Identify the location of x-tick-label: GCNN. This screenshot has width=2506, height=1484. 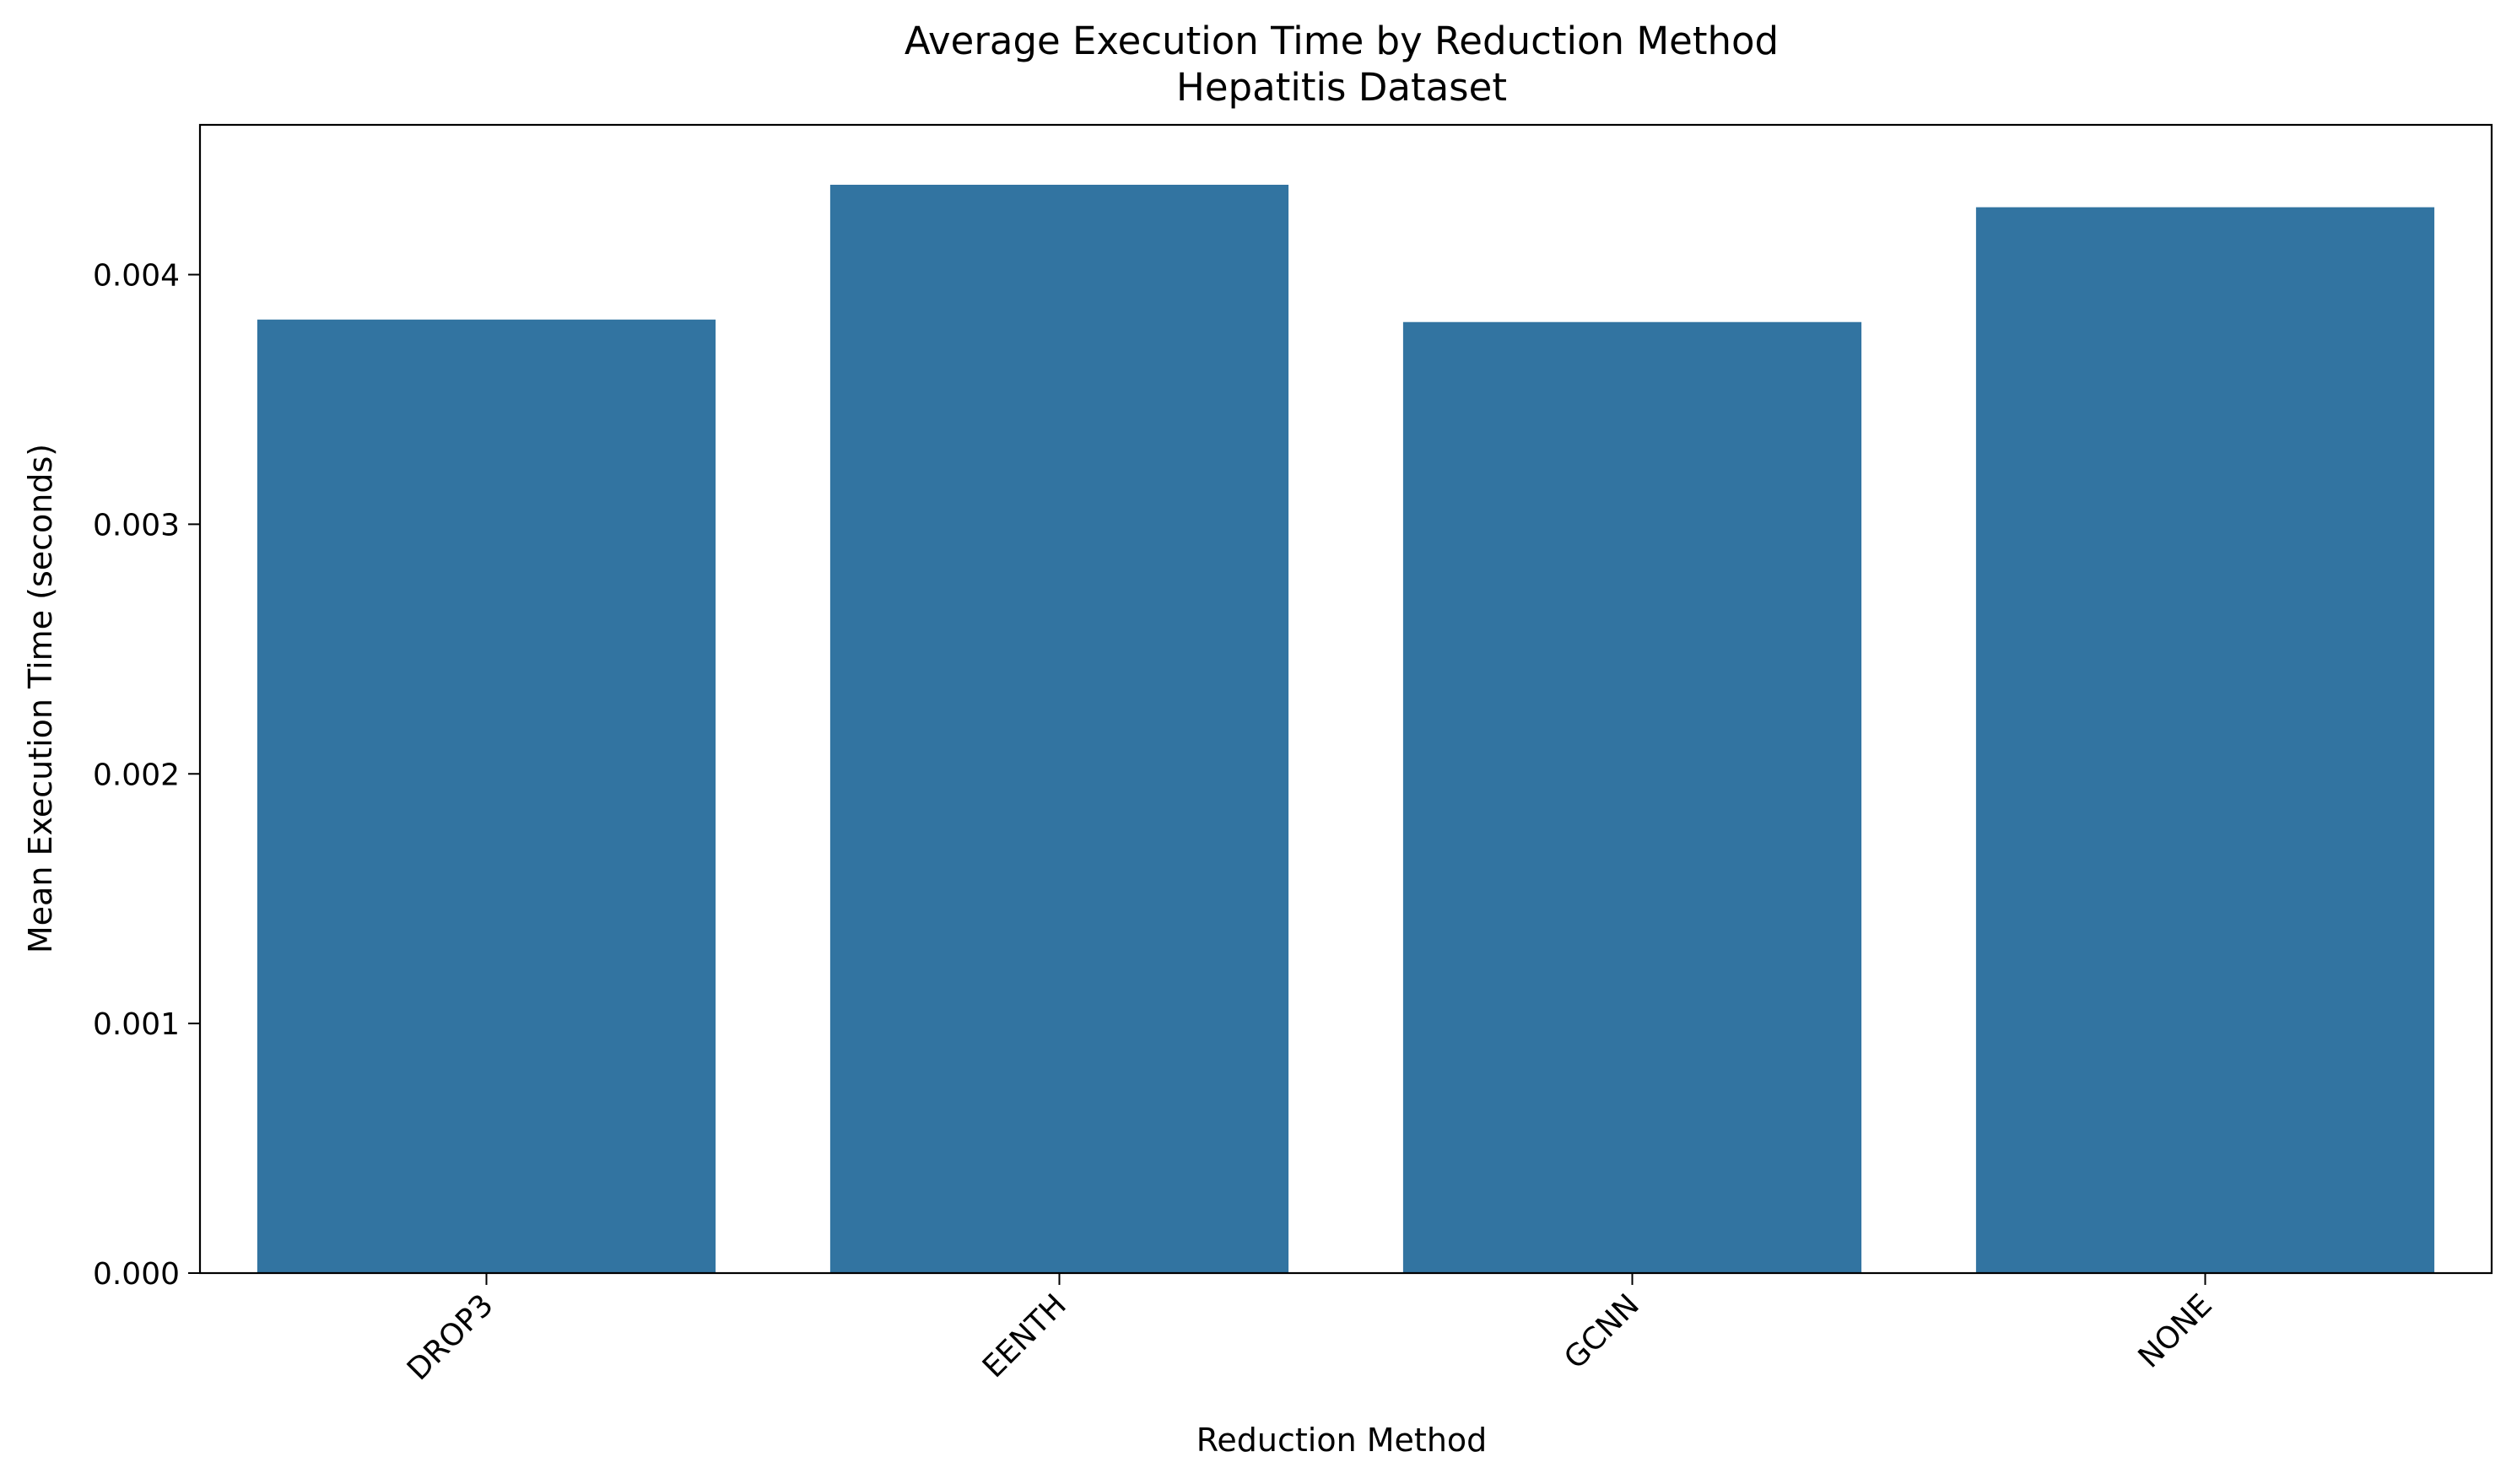
(1602, 1331).